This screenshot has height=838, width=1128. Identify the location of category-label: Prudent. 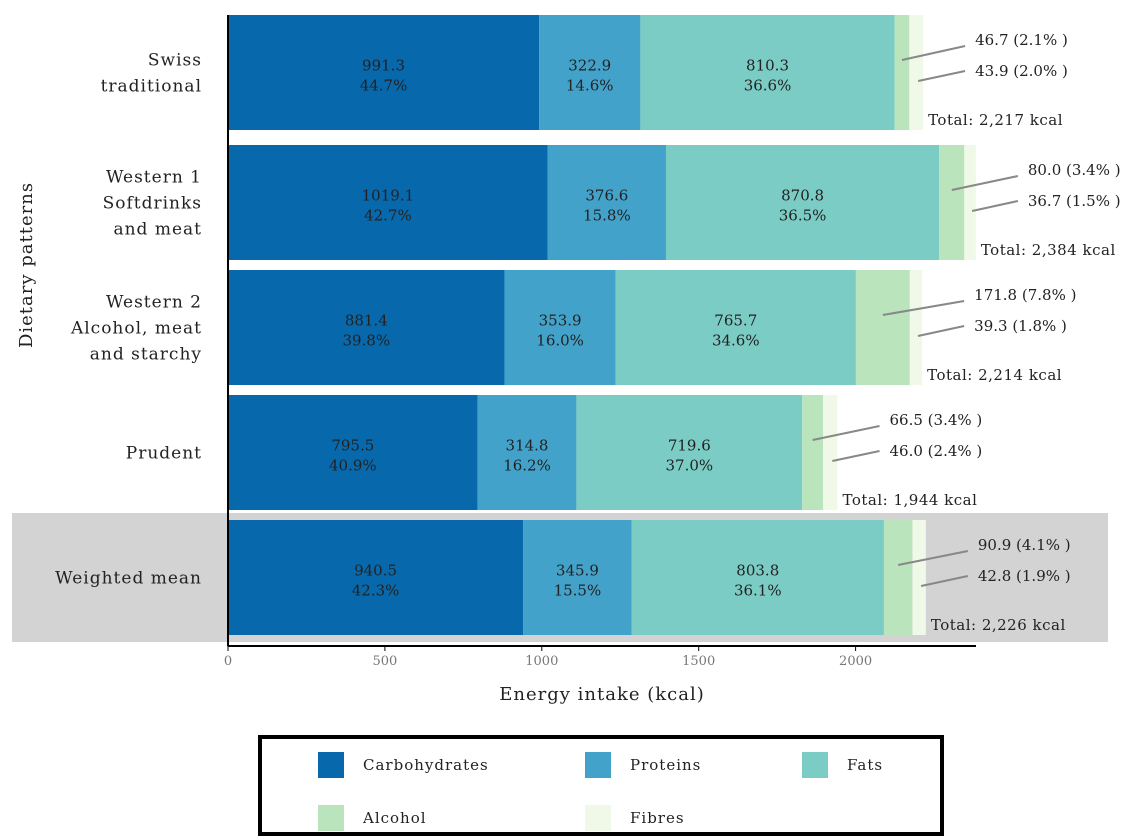
(164, 454).